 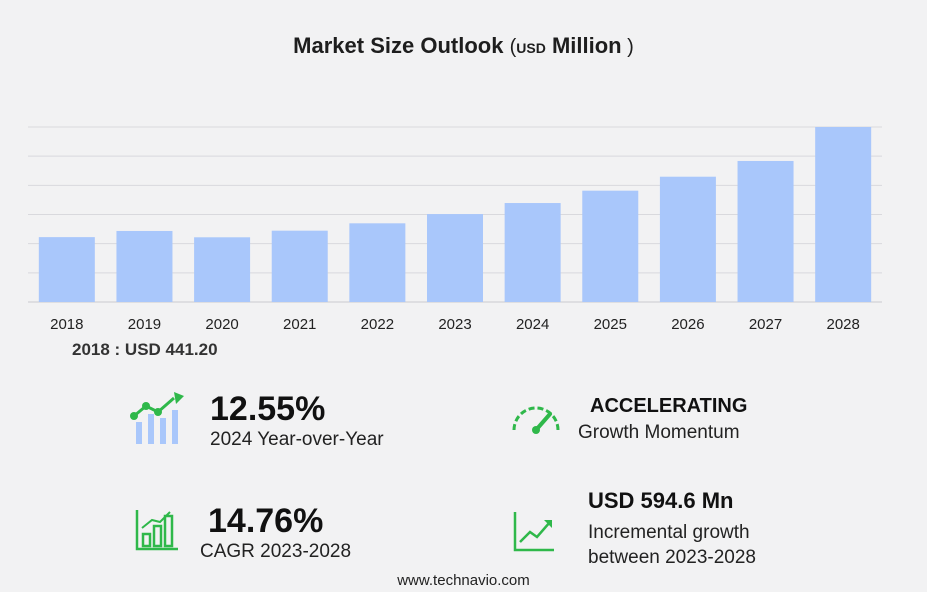 What do you see at coordinates (687, 239) in the screenshot?
I see `bar-2026` at bounding box center [687, 239].